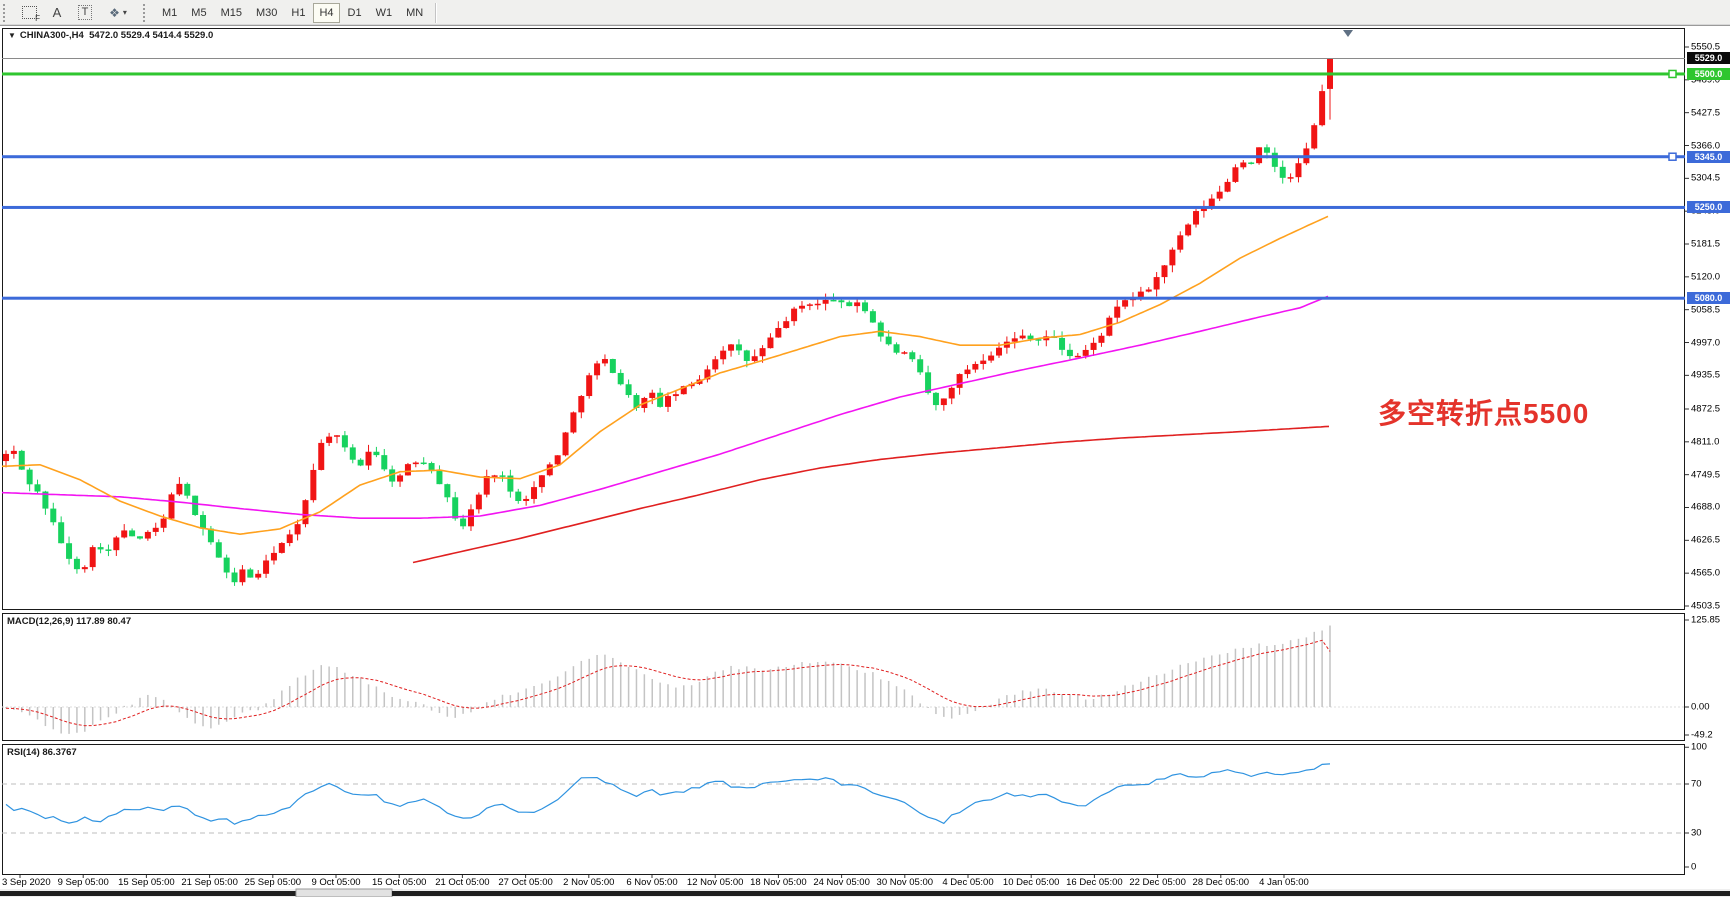 This screenshot has height=897, width=1730. What do you see at coordinates (1706, 310) in the screenshot?
I see `price-axis-label: 5058.5` at bounding box center [1706, 310].